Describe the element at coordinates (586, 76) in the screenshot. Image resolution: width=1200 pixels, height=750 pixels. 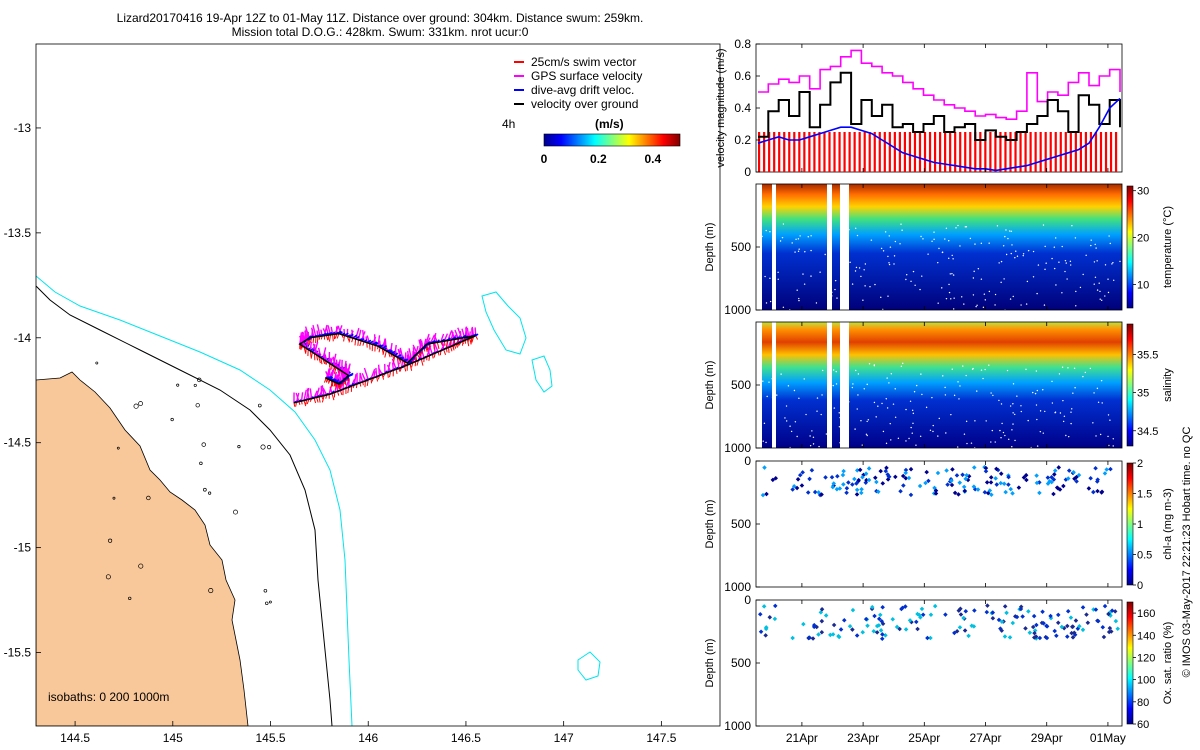
I see `legend-label: GPS surface velocity` at that location.